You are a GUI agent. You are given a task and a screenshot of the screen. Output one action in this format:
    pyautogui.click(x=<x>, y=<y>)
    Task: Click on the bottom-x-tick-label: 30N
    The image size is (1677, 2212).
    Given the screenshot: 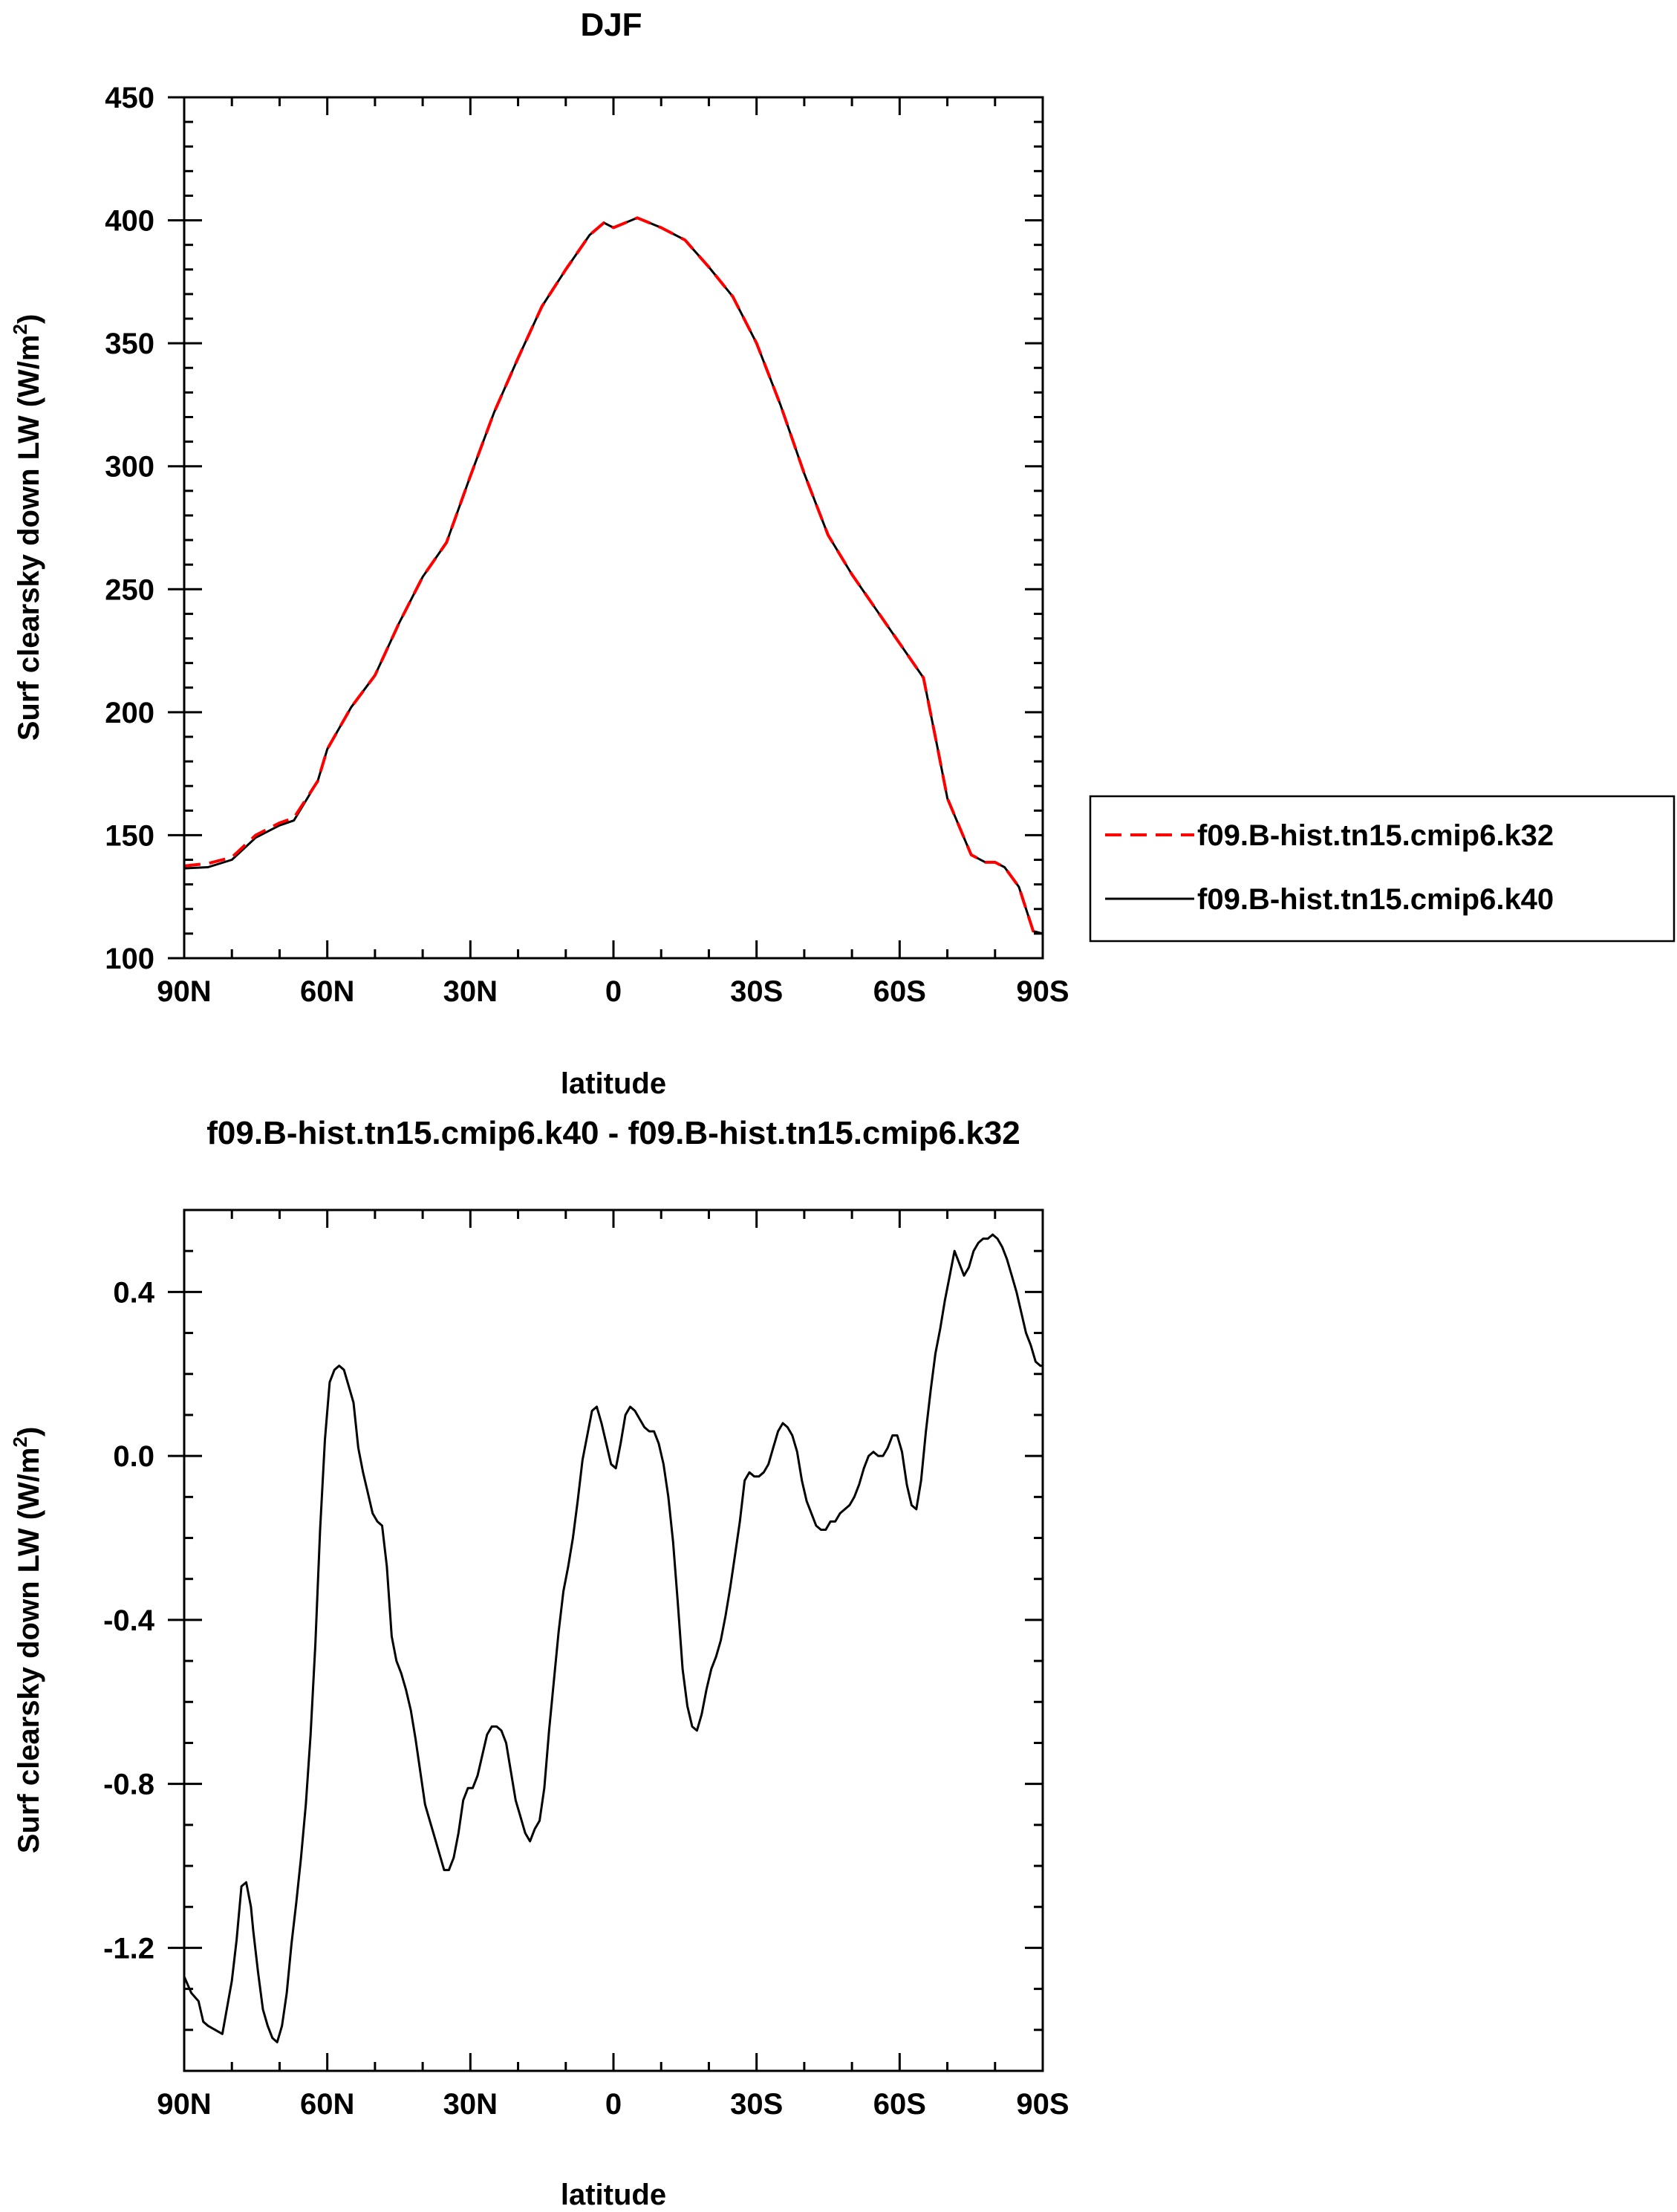 What is the action you would take?
    pyautogui.click(x=470, y=2104)
    